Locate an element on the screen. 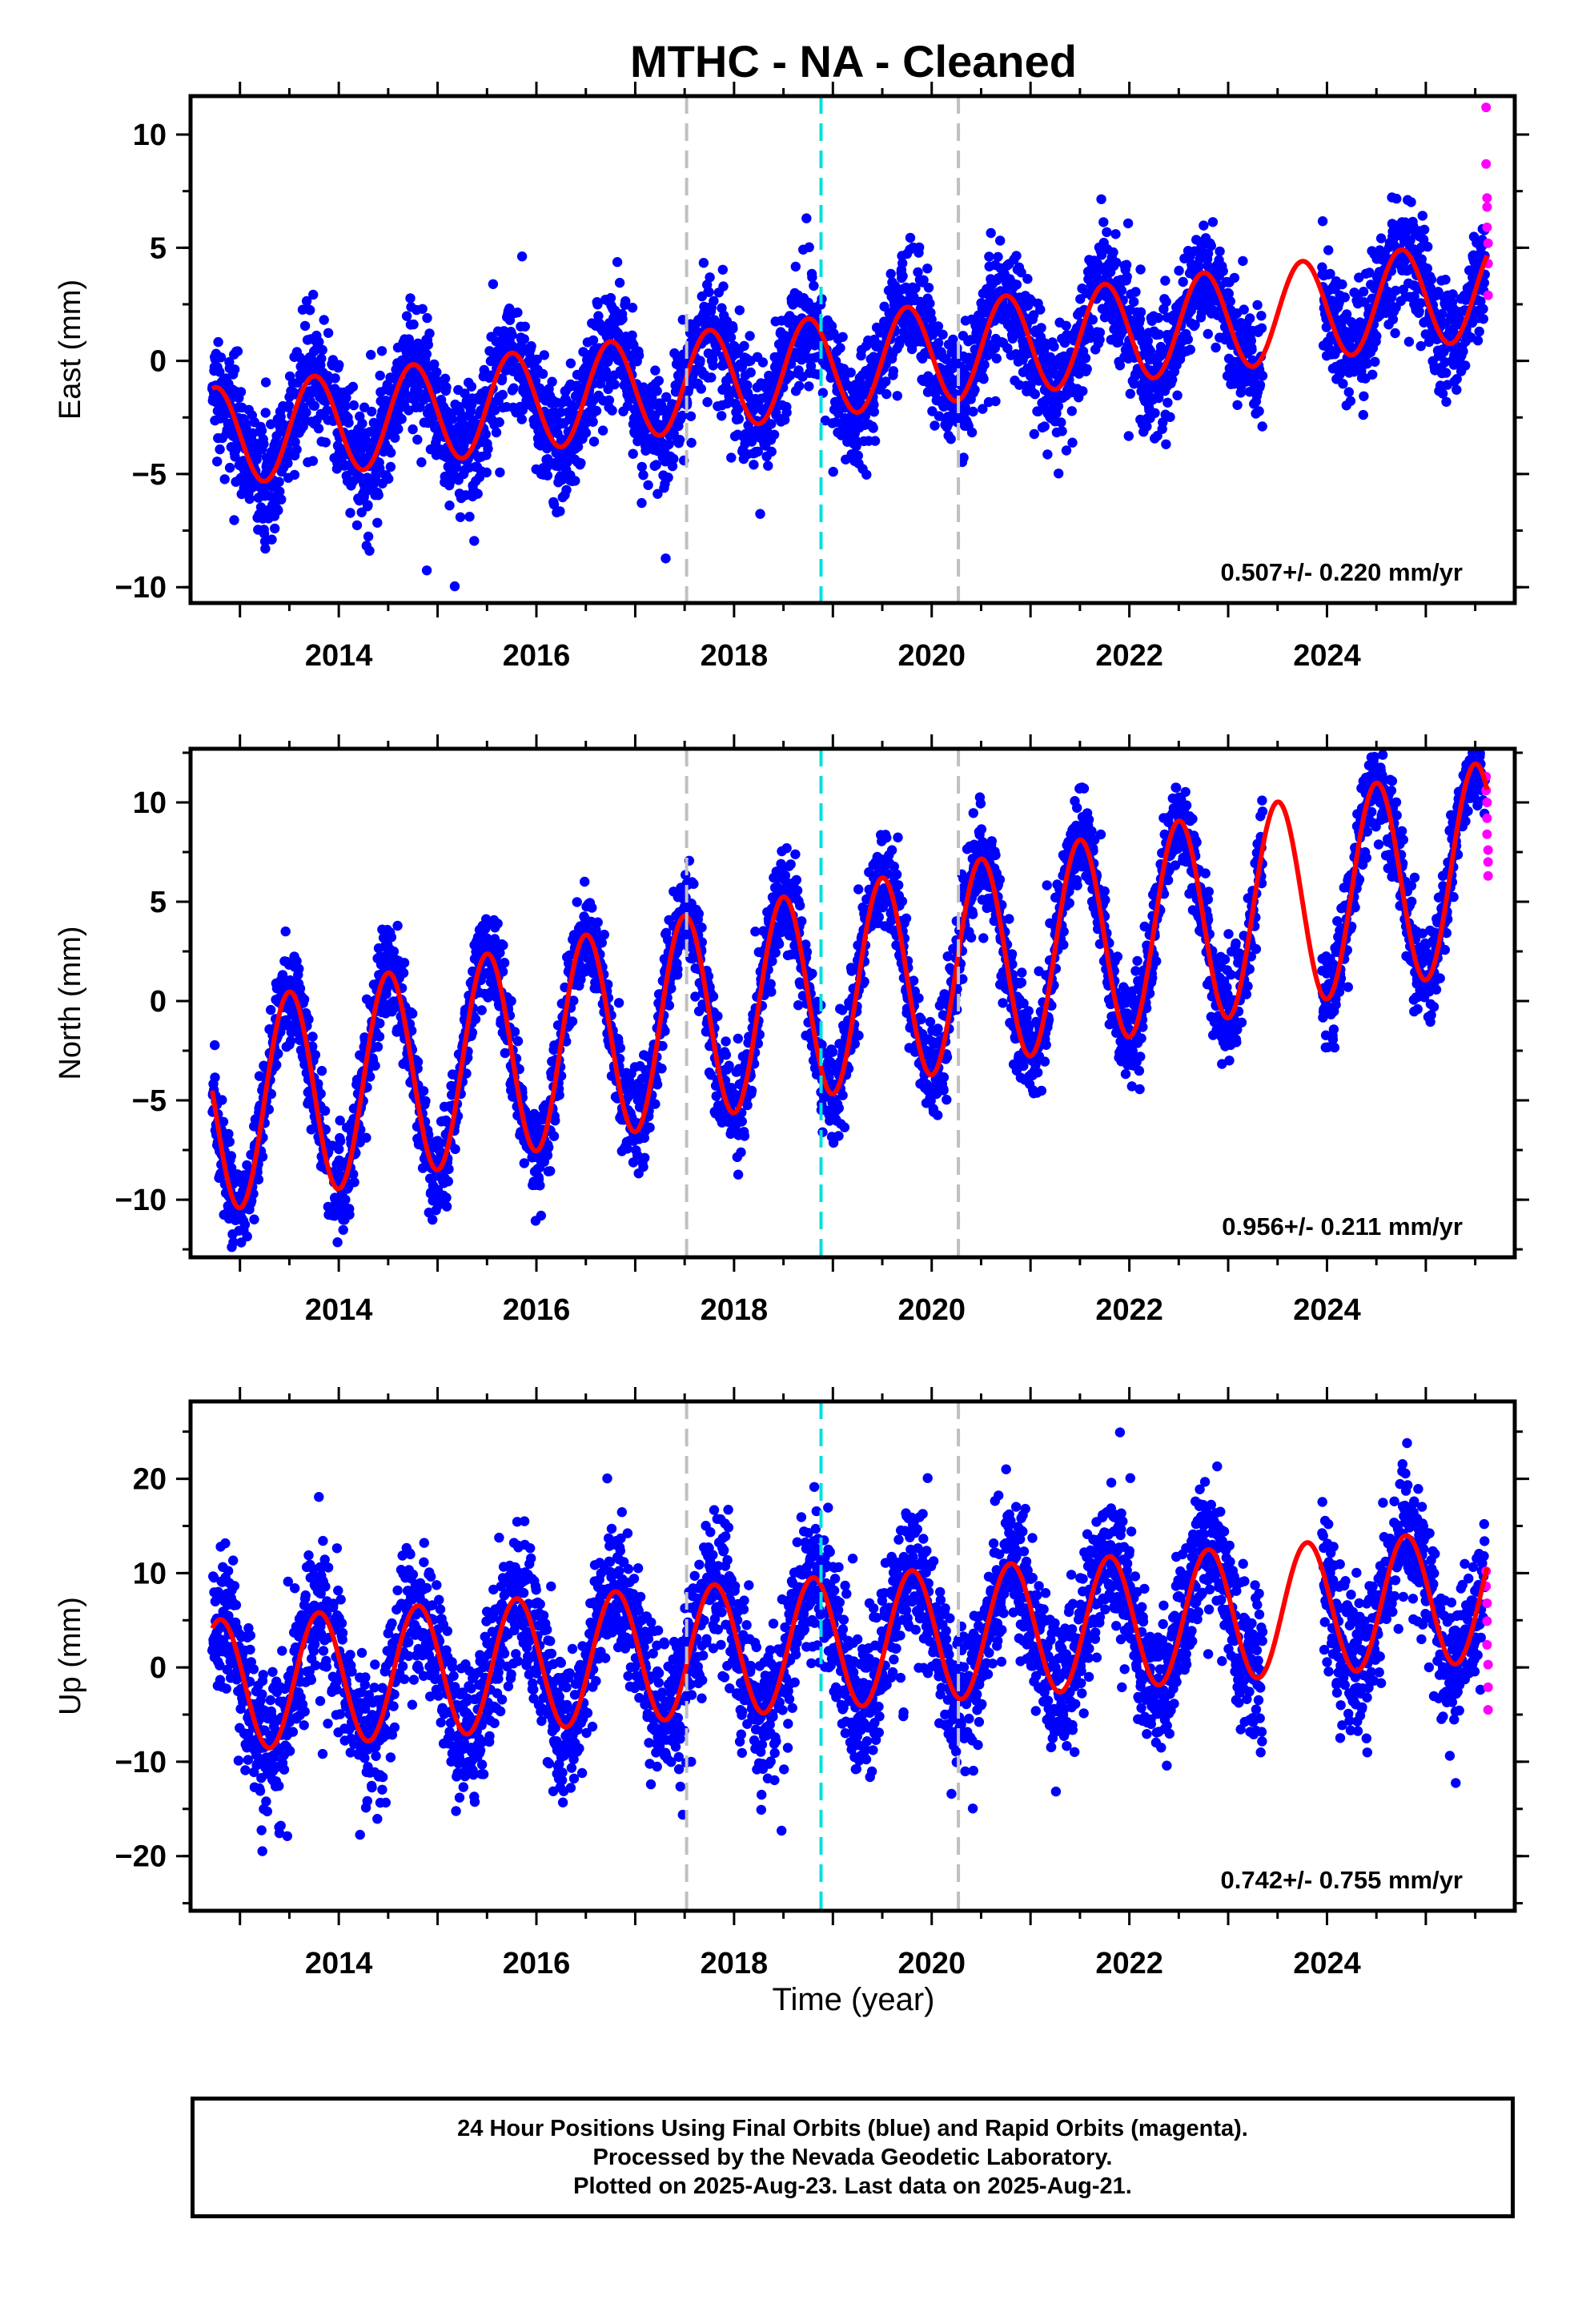 The image size is (1582, 2324). y-tick-label: −5 is located at coordinates (149, 475).